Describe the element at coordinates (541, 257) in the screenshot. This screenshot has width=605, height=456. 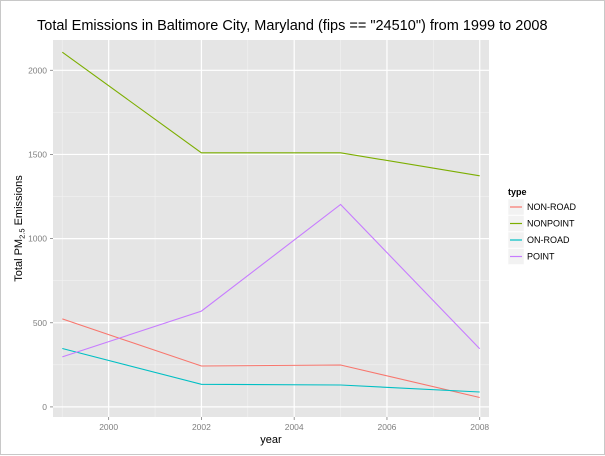
I see `legend-label-point: POINT` at that location.